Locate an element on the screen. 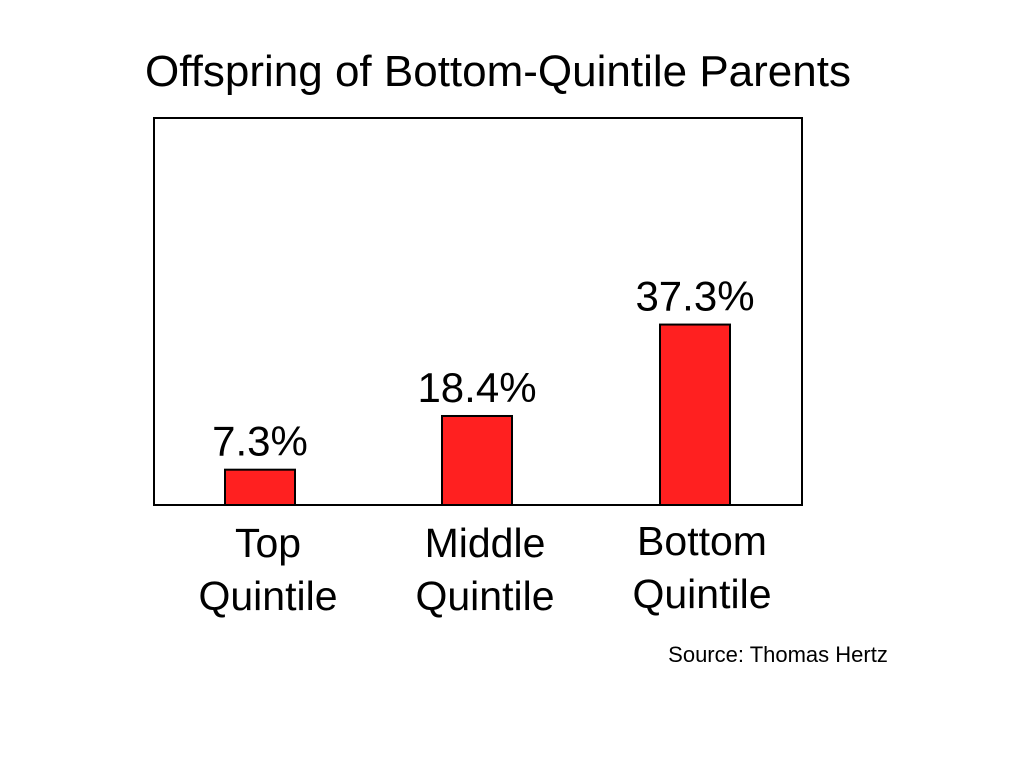 The width and height of the screenshot is (1024, 768). category-label-2: Bottom Quintile is located at coordinates (701, 567).